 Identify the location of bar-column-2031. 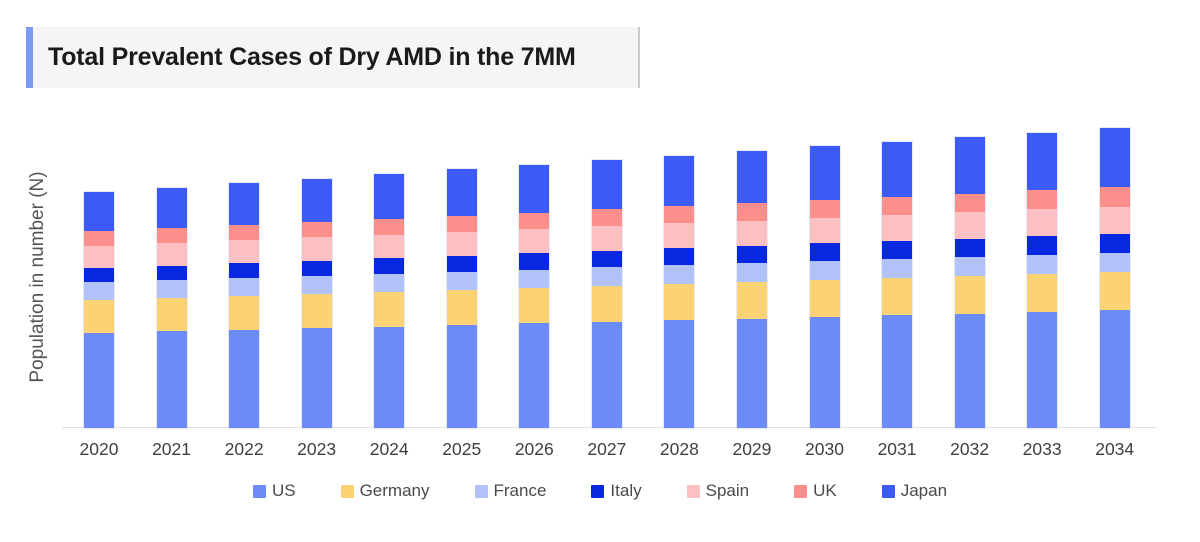
(897, 285).